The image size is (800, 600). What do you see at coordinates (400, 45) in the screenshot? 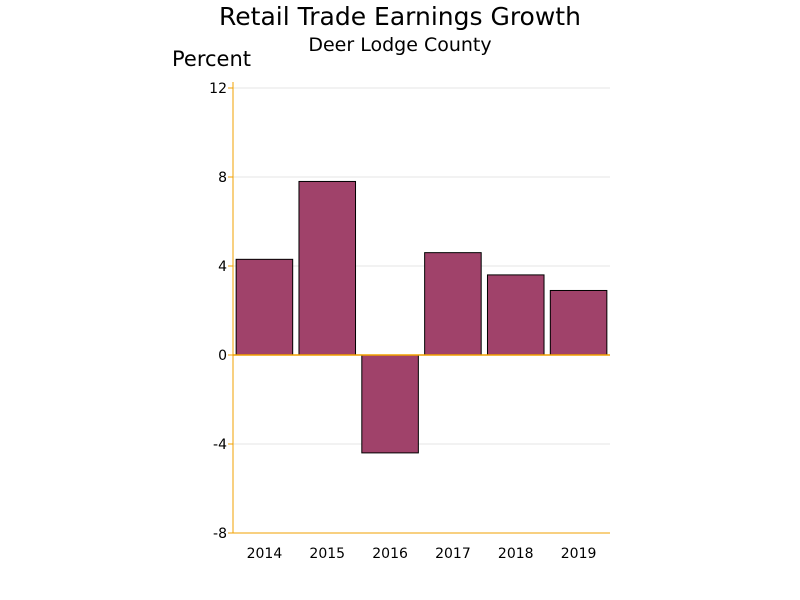
I see `chart-subtitle: Deer Lodge County` at bounding box center [400, 45].